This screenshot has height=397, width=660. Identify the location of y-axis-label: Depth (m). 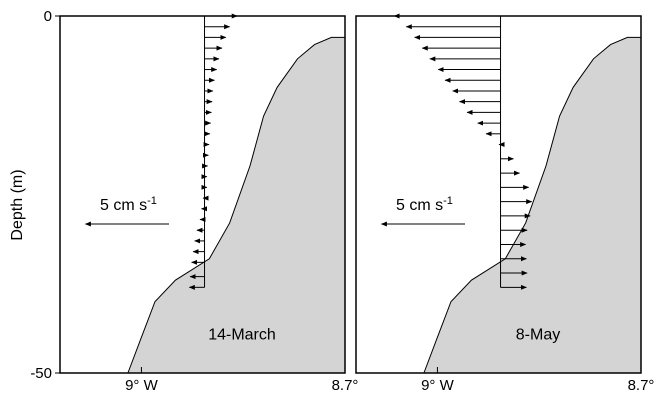
(17, 204).